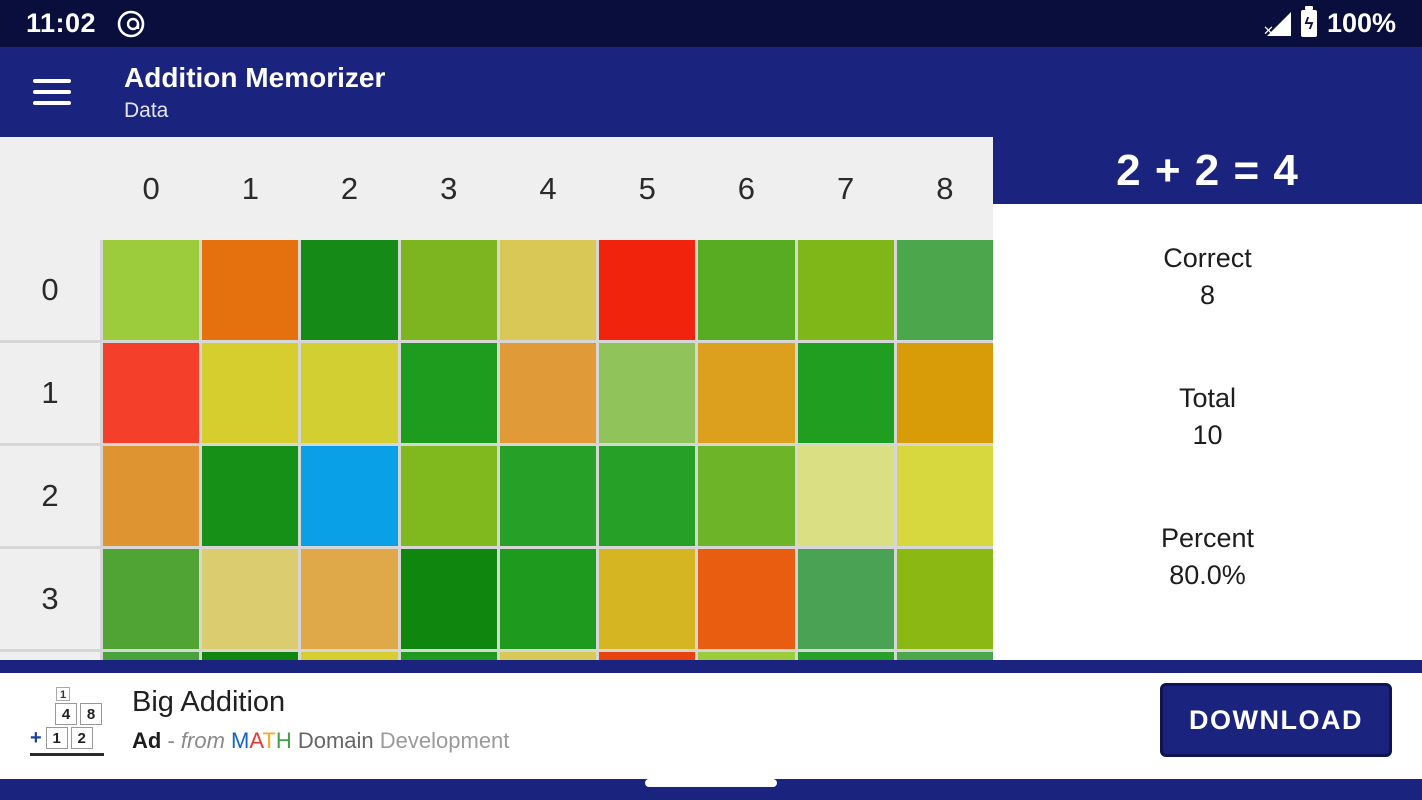 Image resolution: width=1422 pixels, height=800 pixels. I want to click on row-header: 0, so click(50, 290).